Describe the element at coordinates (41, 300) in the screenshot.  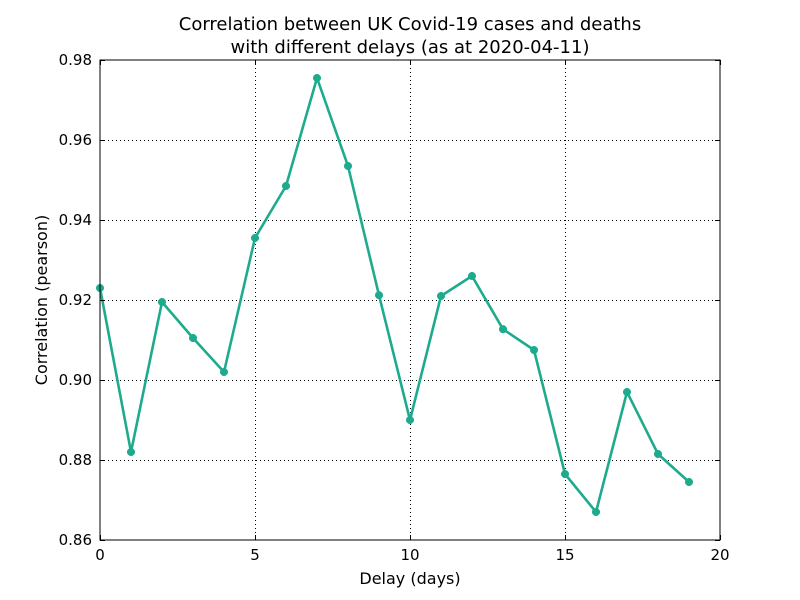
I see `y-axis-label: Correlation (pearson)` at that location.